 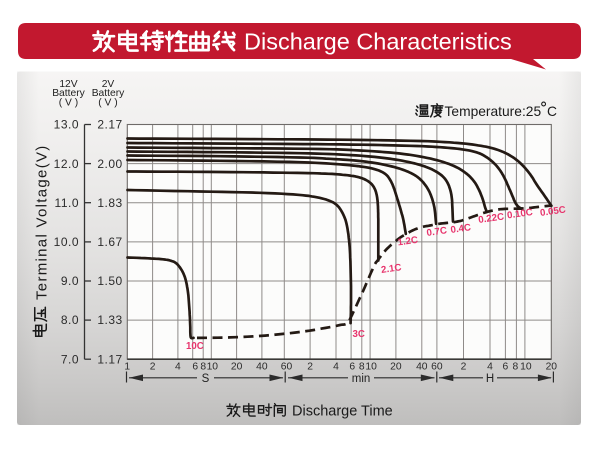 I want to click on svg-text: S, so click(x=206, y=379).